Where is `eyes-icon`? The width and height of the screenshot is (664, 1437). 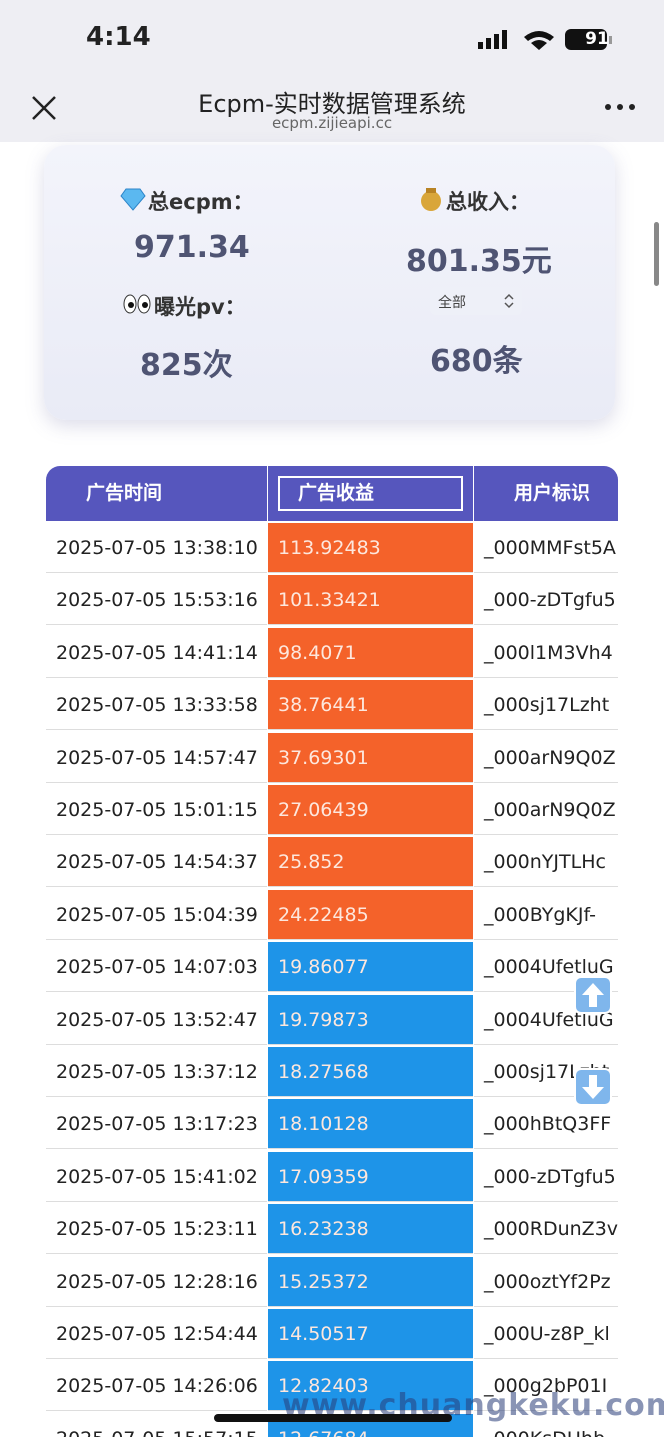
eyes-icon is located at coordinates (137, 304).